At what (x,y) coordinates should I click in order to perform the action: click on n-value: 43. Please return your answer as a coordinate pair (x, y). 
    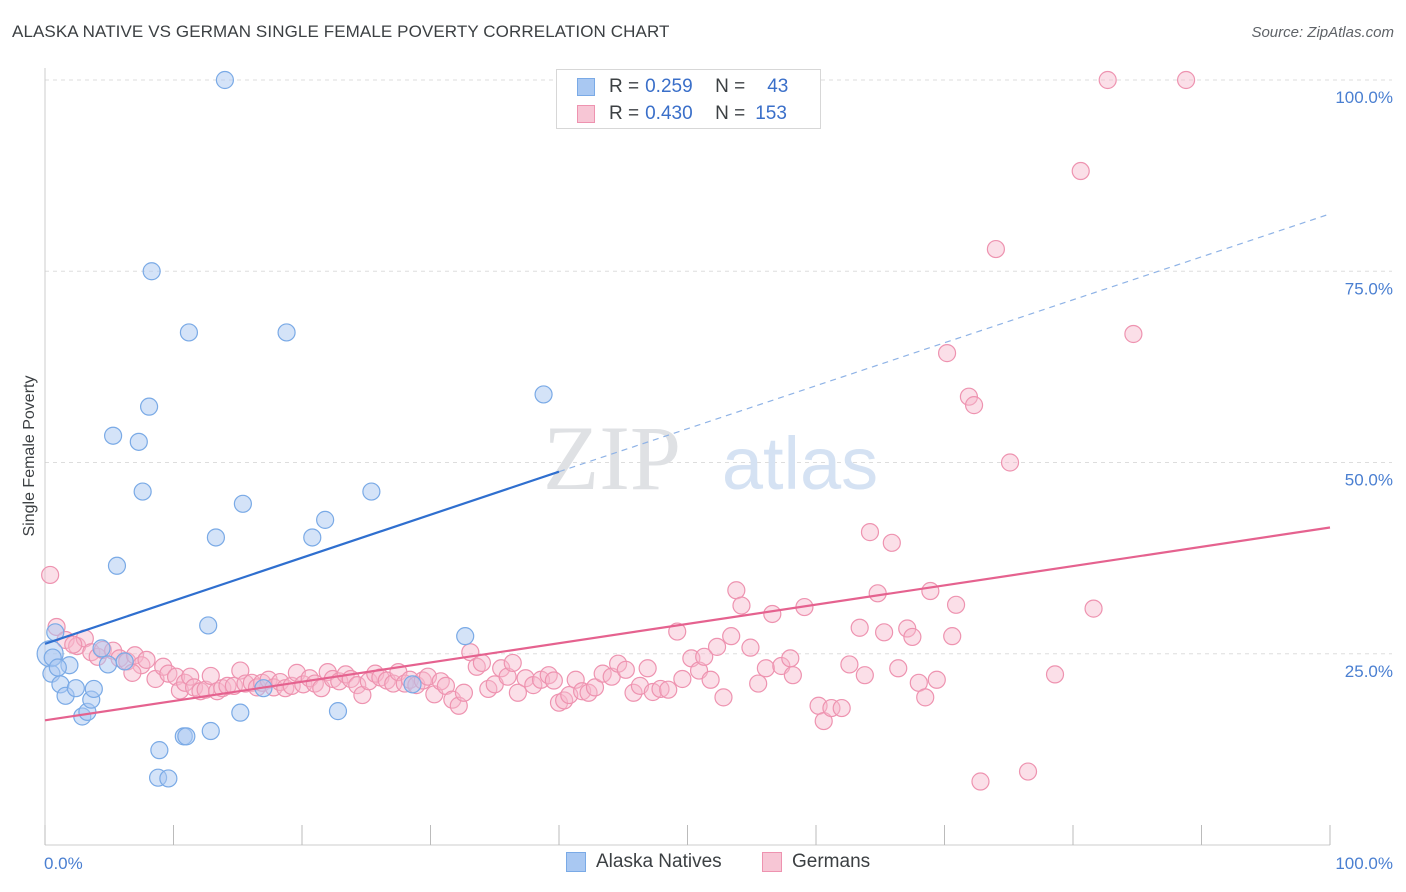
    Looking at the image, I should click on (778, 86).